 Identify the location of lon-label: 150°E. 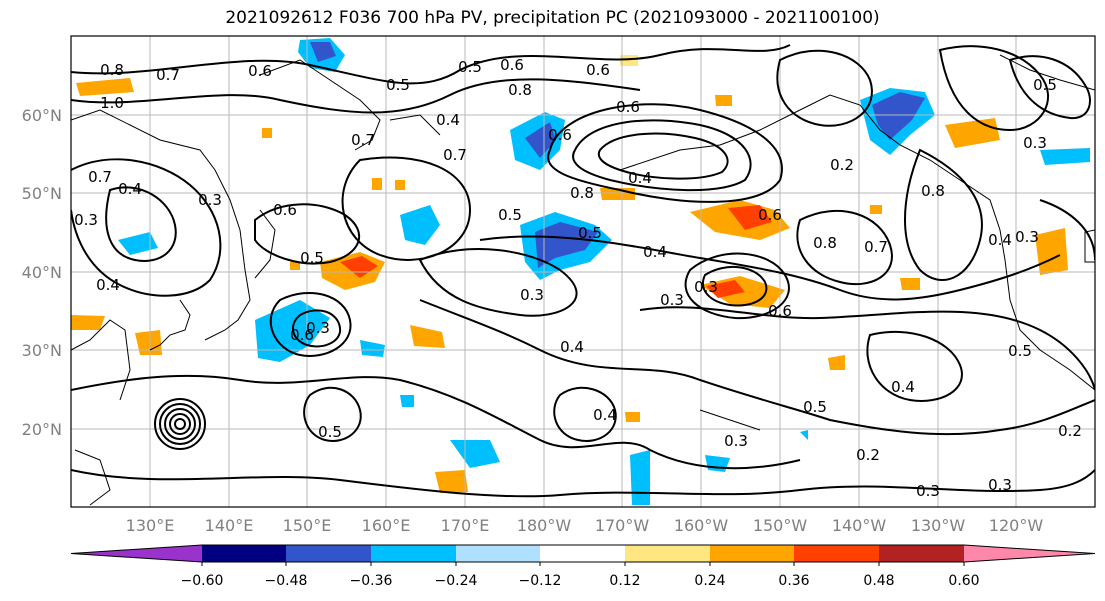
(307, 525).